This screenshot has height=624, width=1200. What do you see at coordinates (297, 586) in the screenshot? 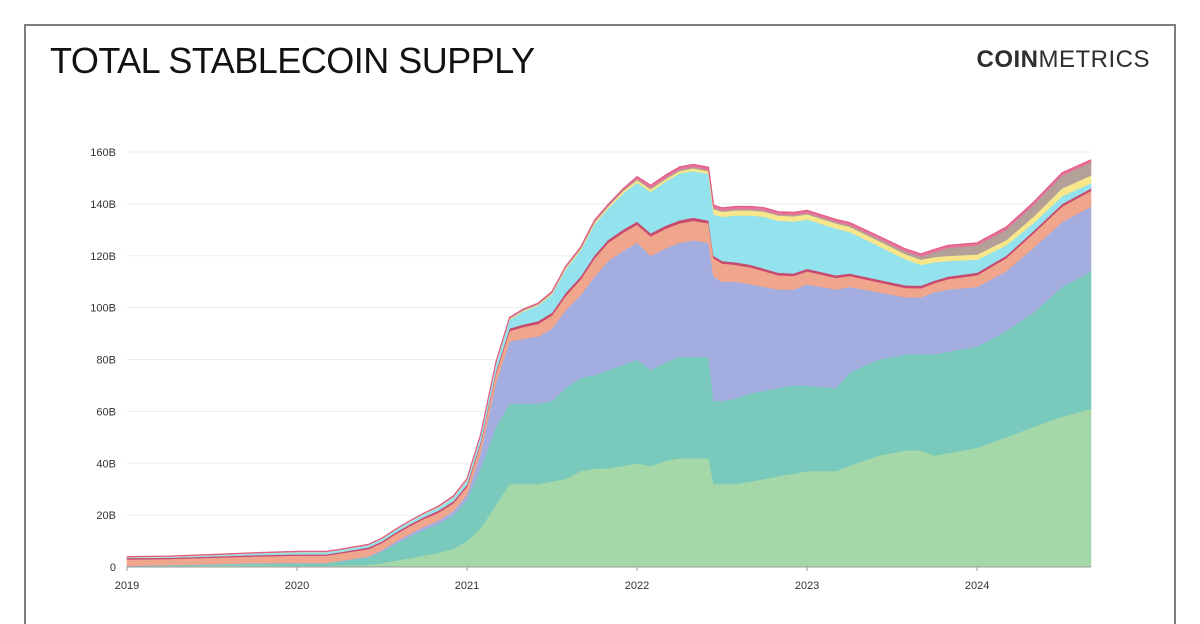
I see `x-tick-label: 2020` at bounding box center [297, 586].